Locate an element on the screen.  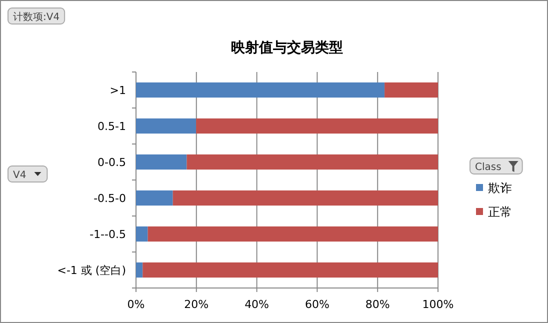
legend-title: Class is located at coordinates (488, 167).